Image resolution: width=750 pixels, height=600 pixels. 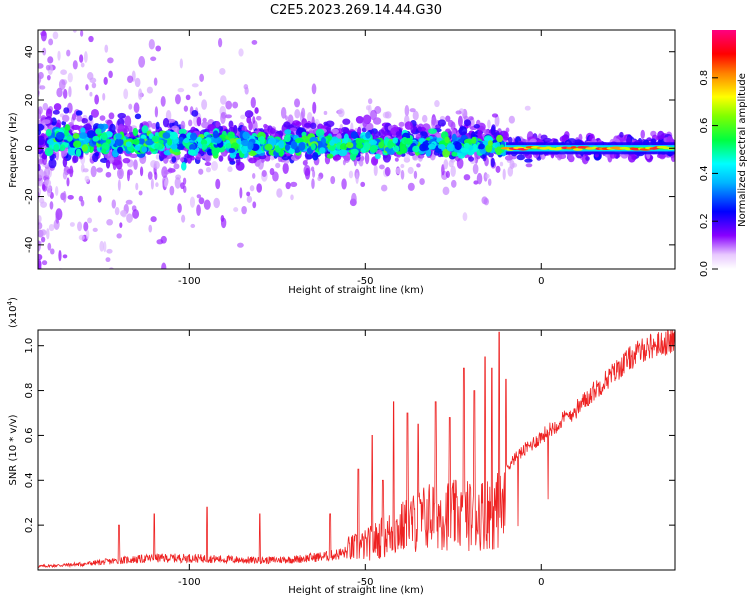 What do you see at coordinates (10, 302) in the screenshot?
I see `snr-multiplier-exp: 4` at bounding box center [10, 302].